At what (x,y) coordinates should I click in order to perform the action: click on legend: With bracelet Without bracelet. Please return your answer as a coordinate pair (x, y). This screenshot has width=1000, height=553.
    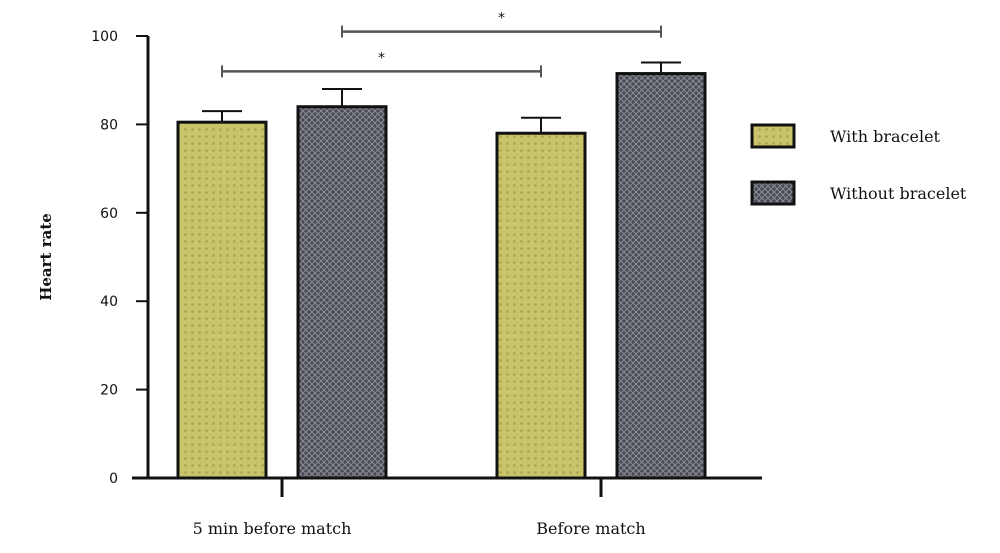
    Looking at the image, I should click on (858, 164).